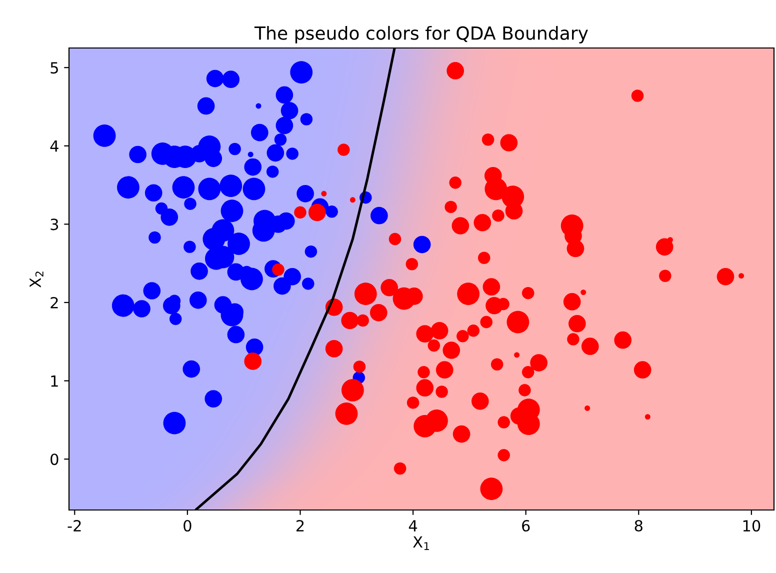 The height and width of the screenshot is (573, 776). Describe the element at coordinates (300, 526) in the screenshot. I see `x-tick-label: 2` at that location.